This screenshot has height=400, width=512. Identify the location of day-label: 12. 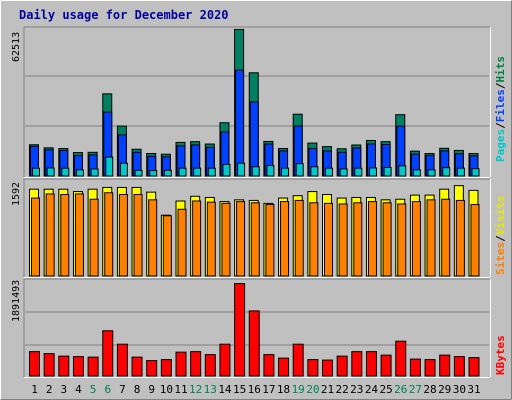
(195, 389).